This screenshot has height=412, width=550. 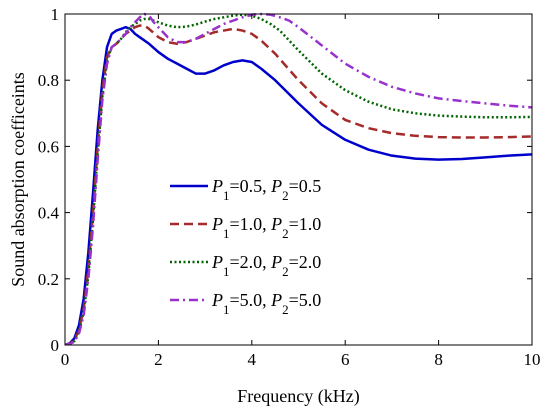 What do you see at coordinates (251, 224) in the screenshot?
I see `legend-p1-val: =1.0,` at bounding box center [251, 224].